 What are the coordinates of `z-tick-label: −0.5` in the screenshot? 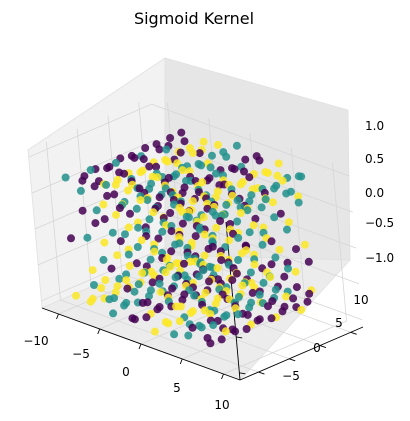 It's located at (379, 223).